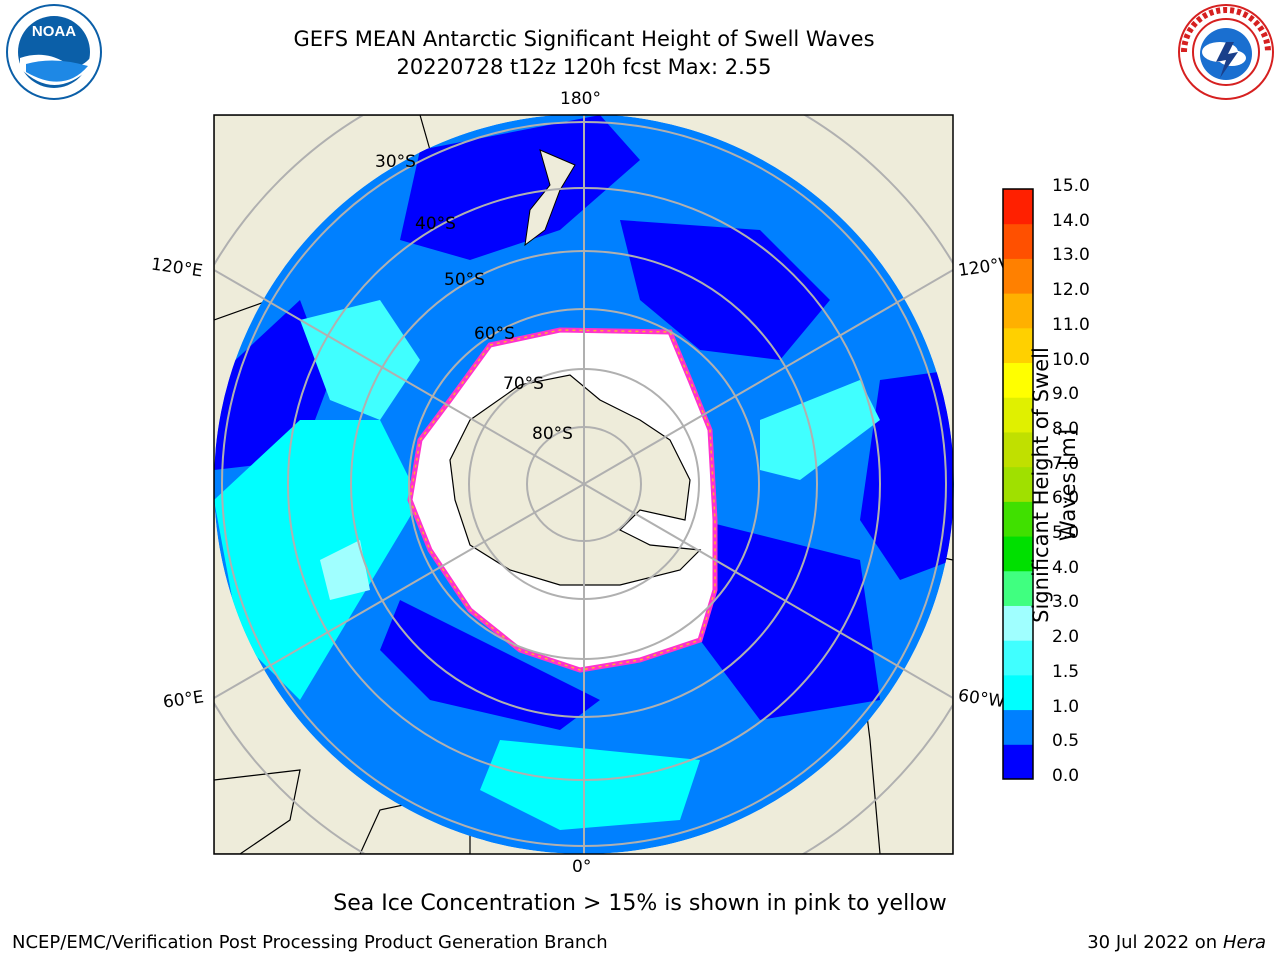 The image size is (1280, 960). I want to click on colorbar-tick-label: 10.0, so click(1071, 359).